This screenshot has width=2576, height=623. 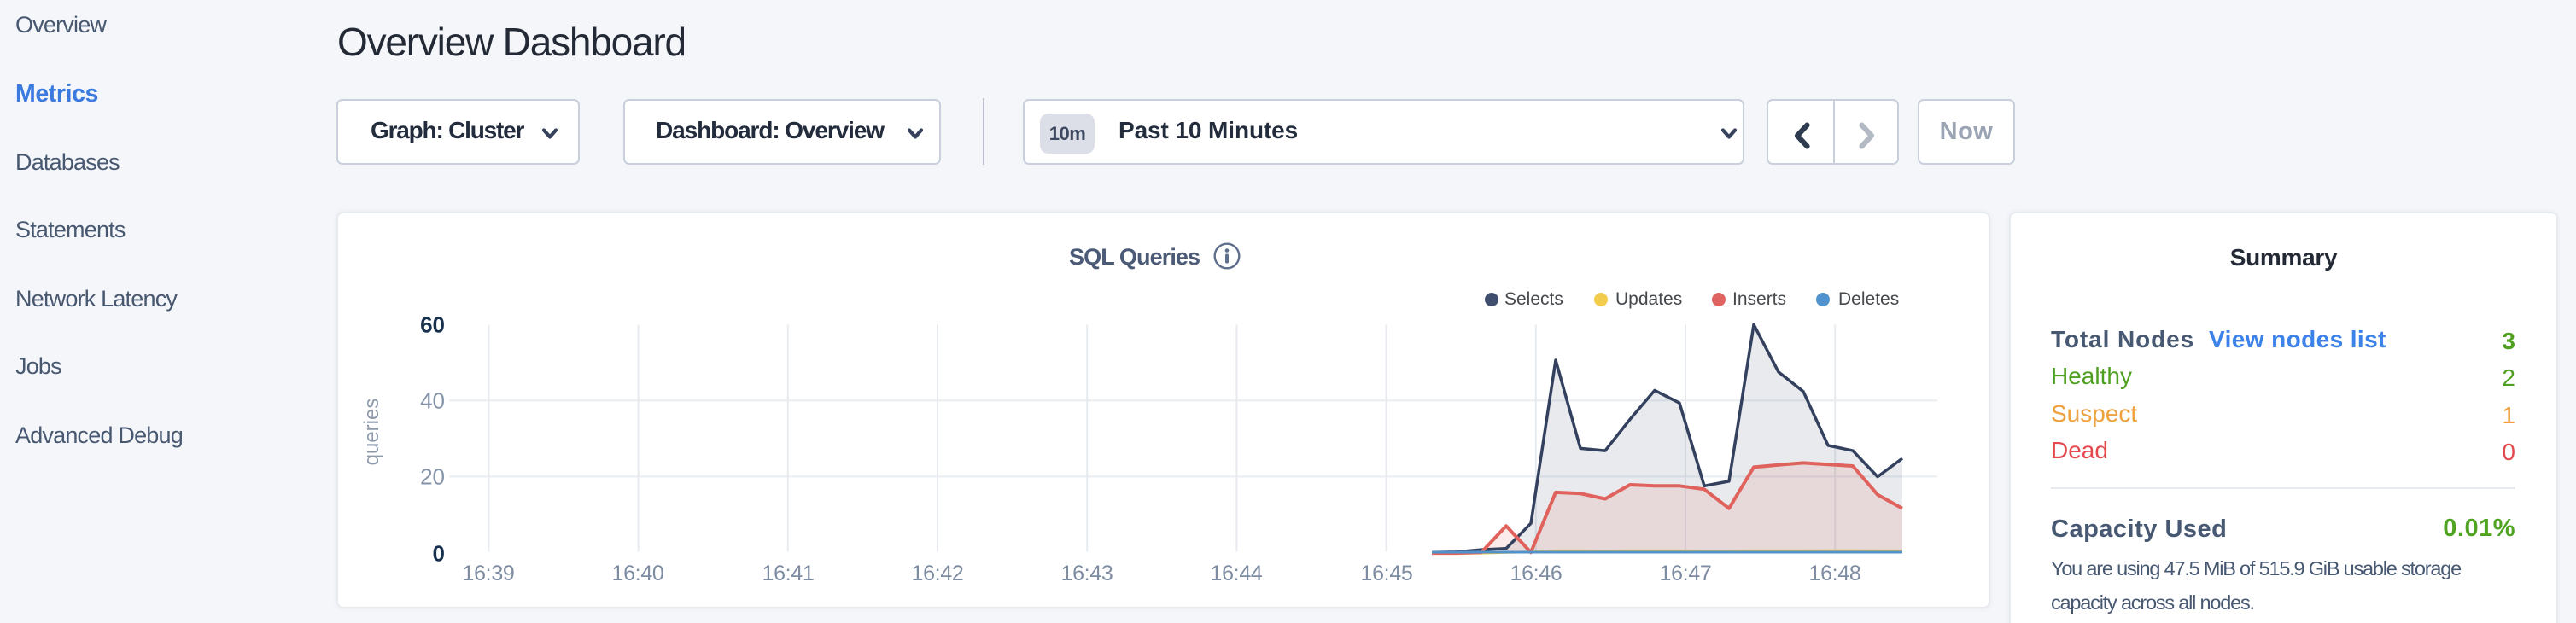 I want to click on svg-text: 16:48, so click(x=1834, y=573).